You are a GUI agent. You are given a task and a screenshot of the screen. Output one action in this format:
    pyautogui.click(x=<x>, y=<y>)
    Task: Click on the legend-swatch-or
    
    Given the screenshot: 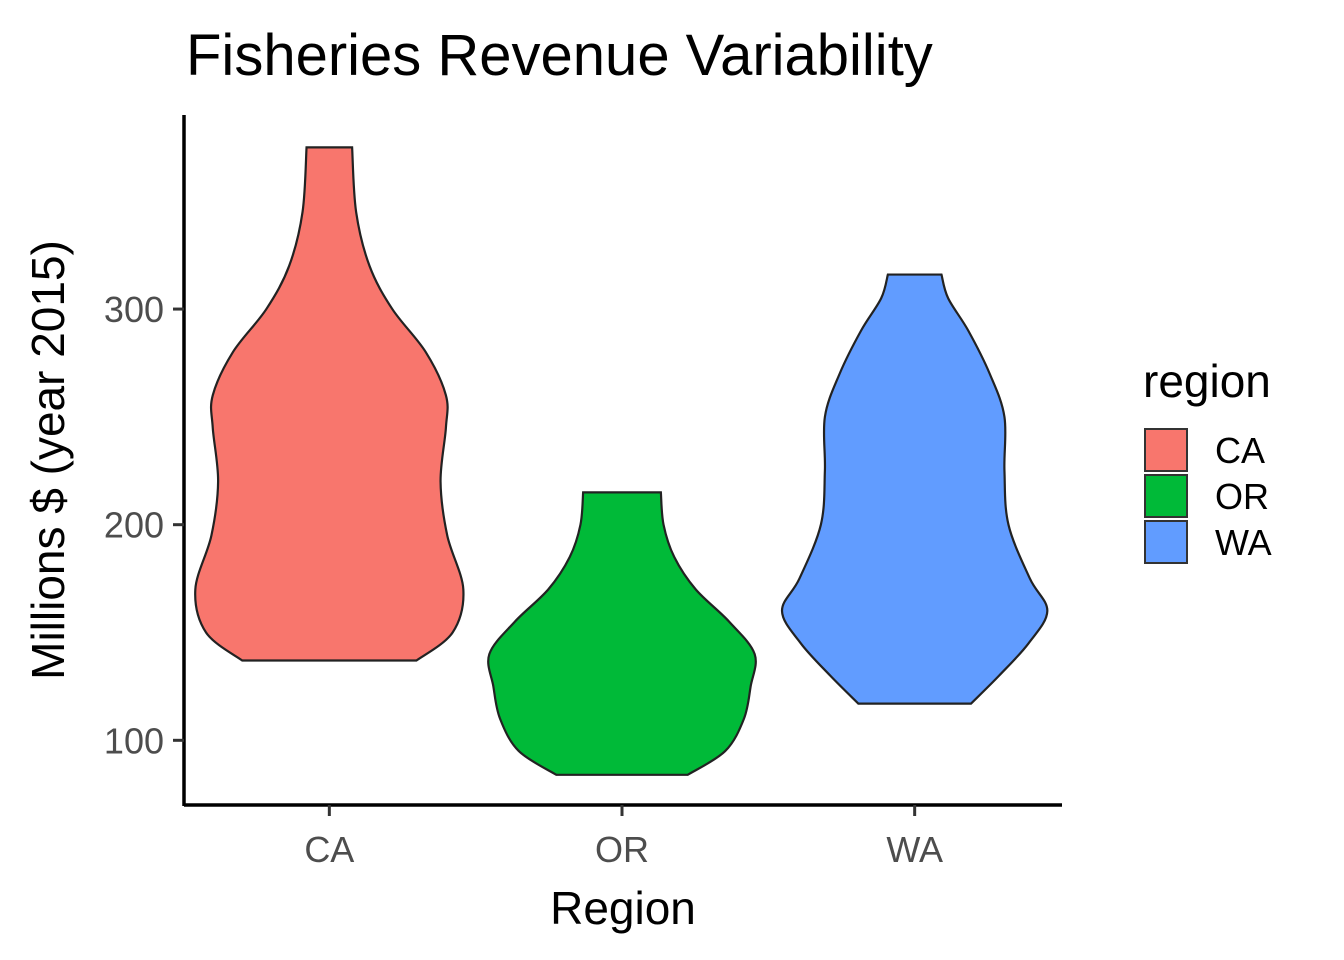 What is the action you would take?
    pyautogui.click(x=1166, y=496)
    